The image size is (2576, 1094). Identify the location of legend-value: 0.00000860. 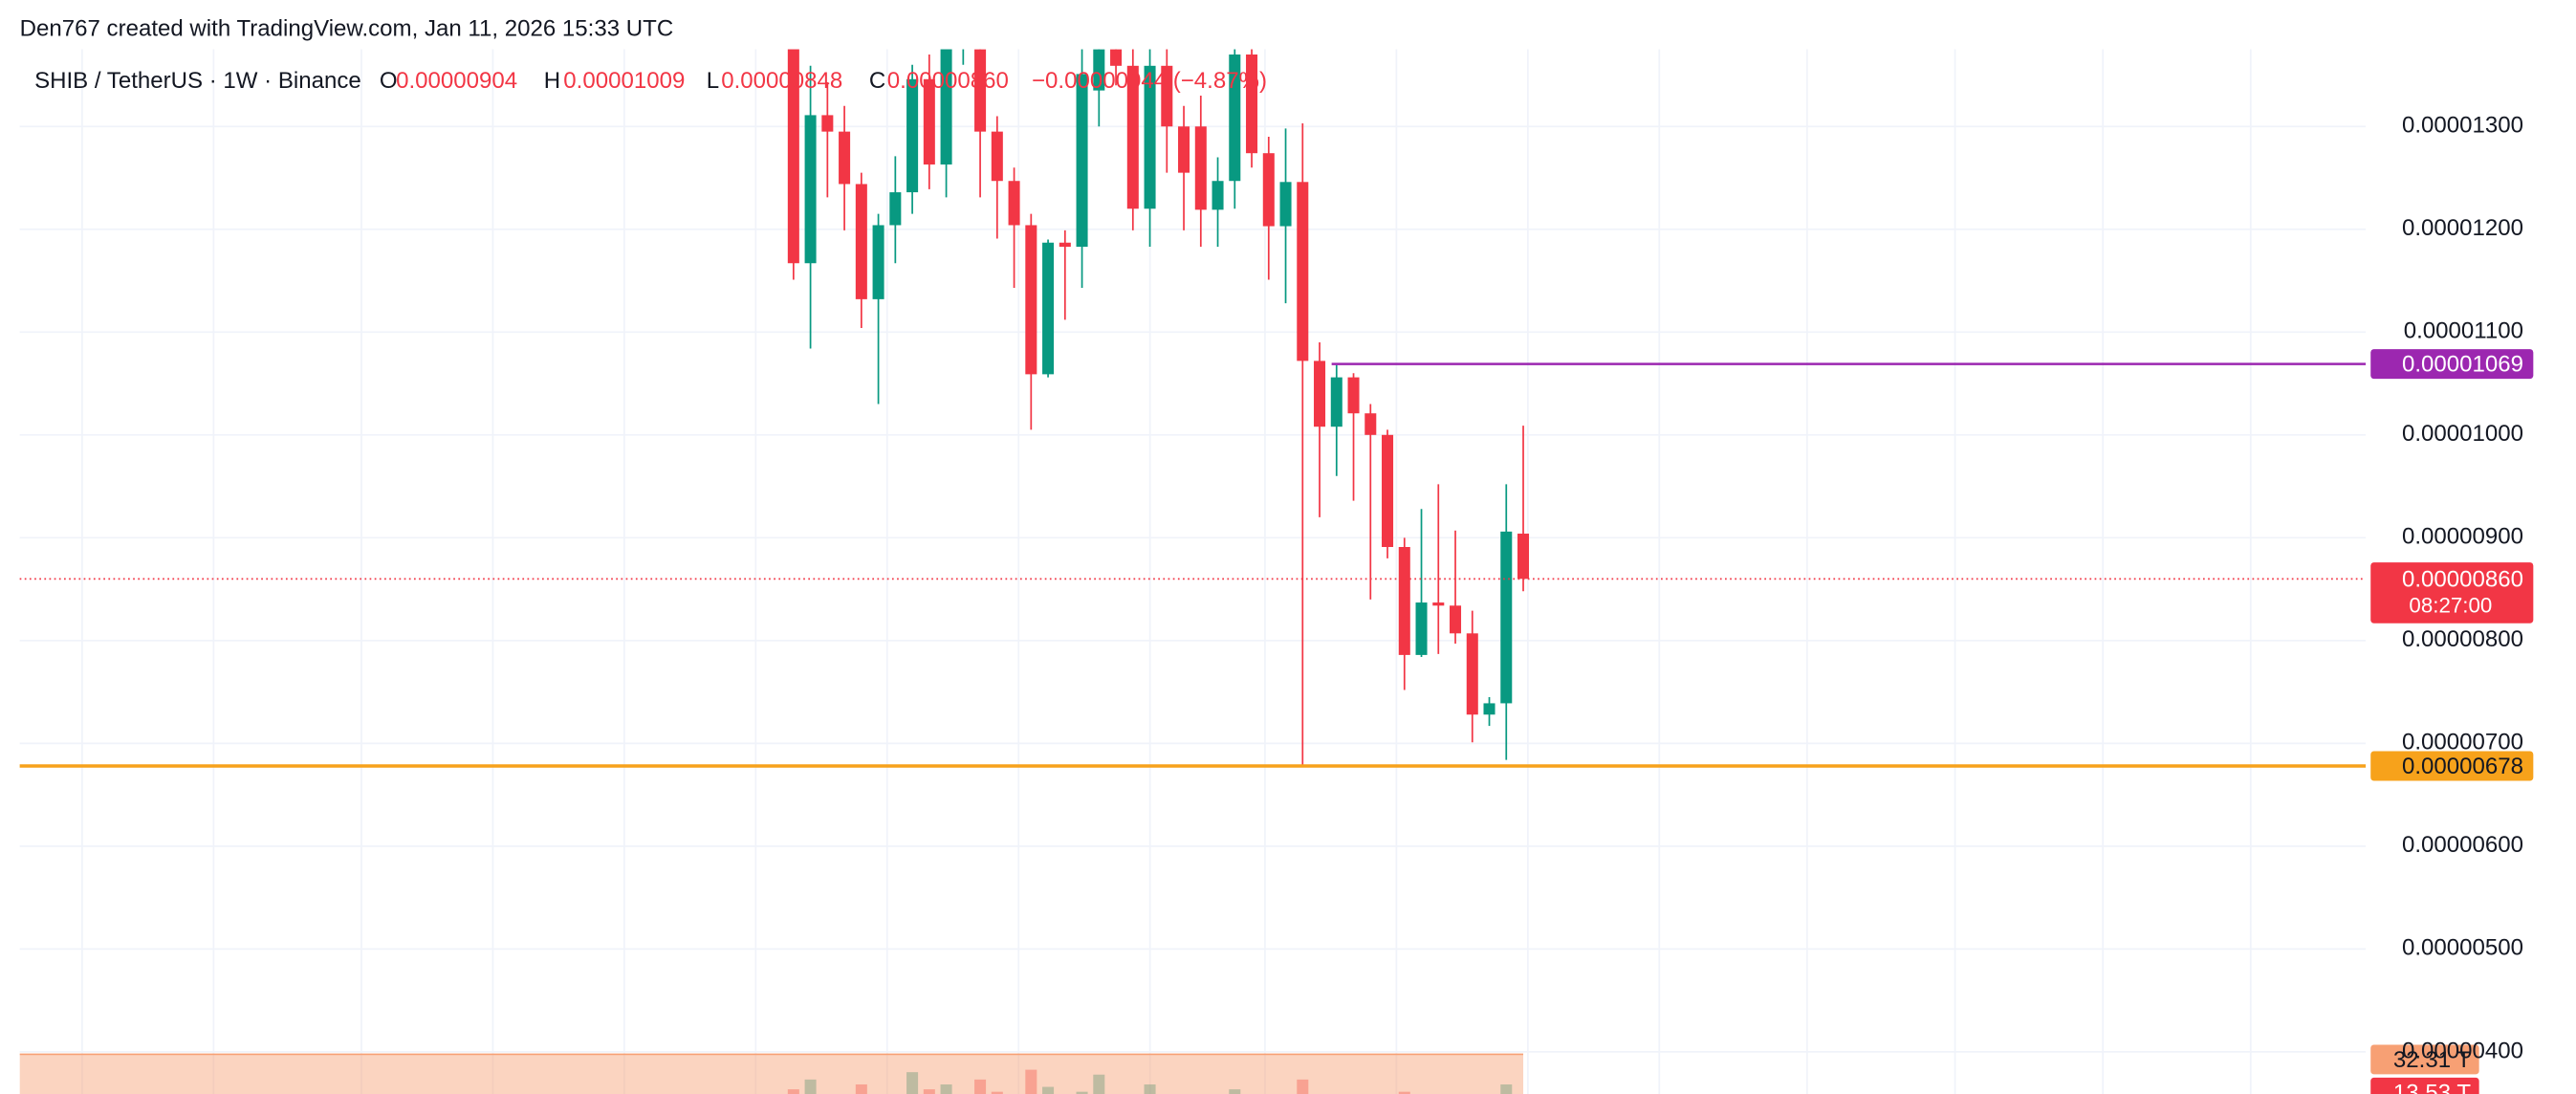
(948, 81).